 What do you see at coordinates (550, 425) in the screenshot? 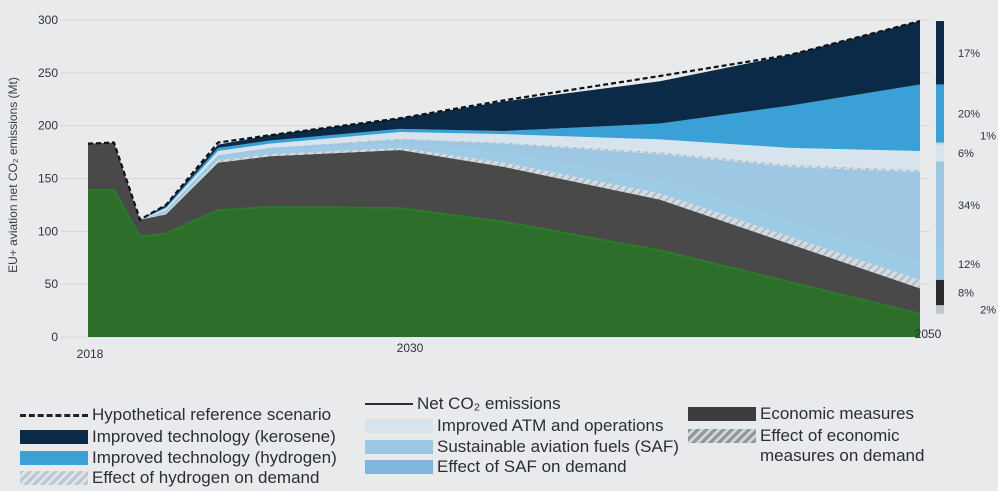
I see `legend-label: Improved ATM and operations` at bounding box center [550, 425].